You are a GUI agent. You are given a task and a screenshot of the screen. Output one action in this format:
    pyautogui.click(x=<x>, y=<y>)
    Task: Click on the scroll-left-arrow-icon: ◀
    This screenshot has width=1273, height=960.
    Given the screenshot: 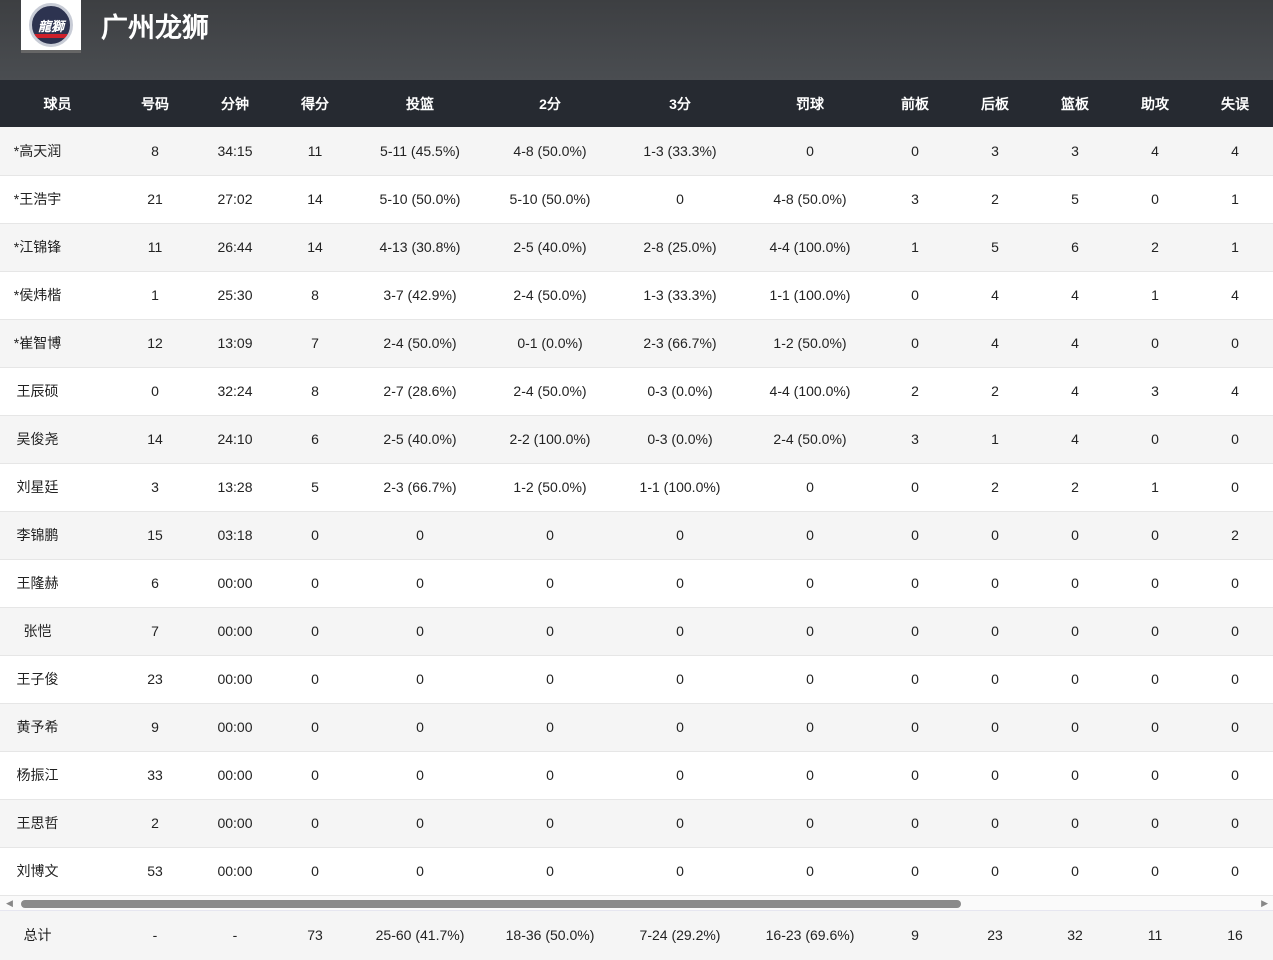 What is the action you would take?
    pyautogui.click(x=9, y=902)
    